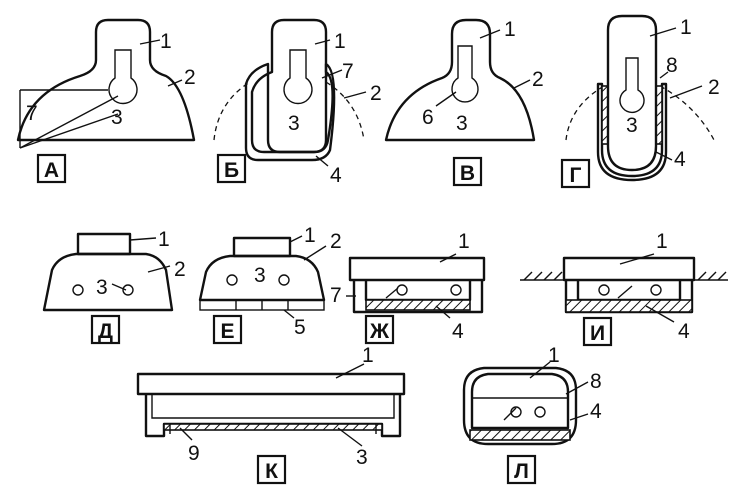 This screenshot has height=494, width=742. I want to click on panel-a: 1 2 3 7 А, so click(106, 101).